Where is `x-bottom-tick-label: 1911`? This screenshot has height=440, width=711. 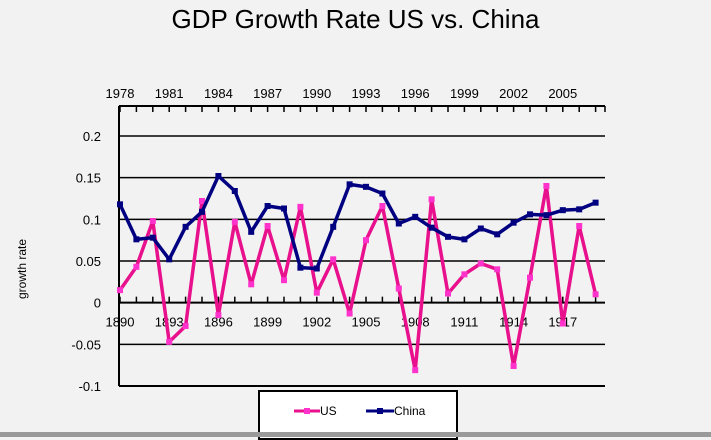
x-bottom-tick-label: 1911 is located at coordinates (464, 322).